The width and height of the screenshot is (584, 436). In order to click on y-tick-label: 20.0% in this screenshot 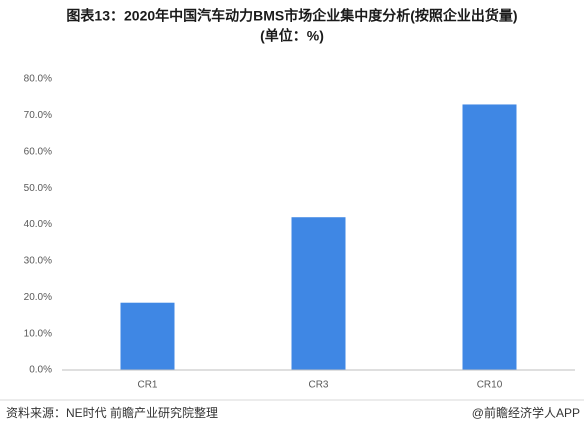, I will do `click(38, 297)`.